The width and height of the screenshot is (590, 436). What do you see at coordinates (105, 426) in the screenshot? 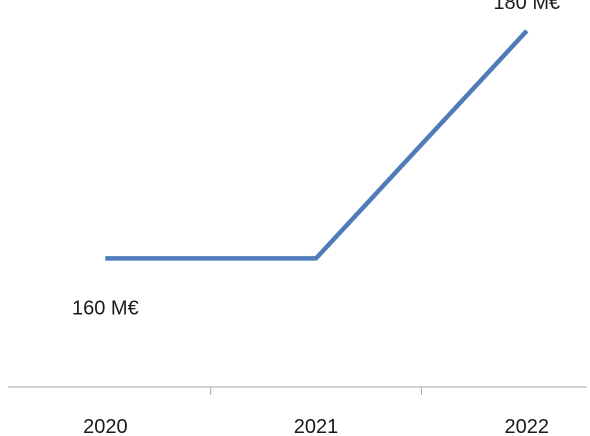
I see `x-tick-label: 2020` at bounding box center [105, 426].